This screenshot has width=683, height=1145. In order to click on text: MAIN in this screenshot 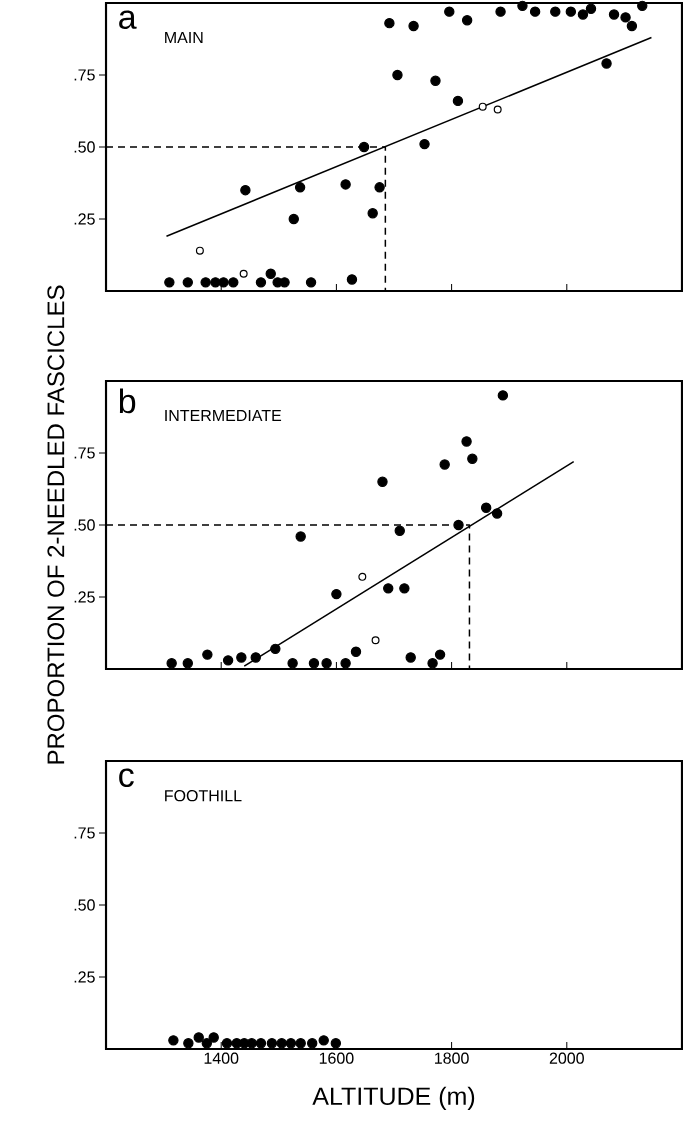, I will do `click(184, 37)`.